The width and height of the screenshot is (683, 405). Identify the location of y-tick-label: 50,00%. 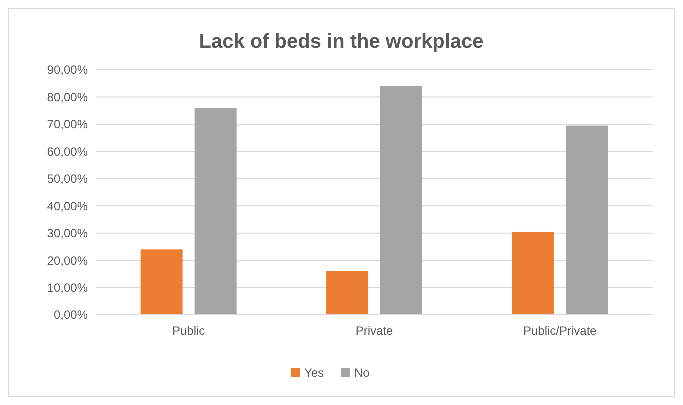
(67, 179).